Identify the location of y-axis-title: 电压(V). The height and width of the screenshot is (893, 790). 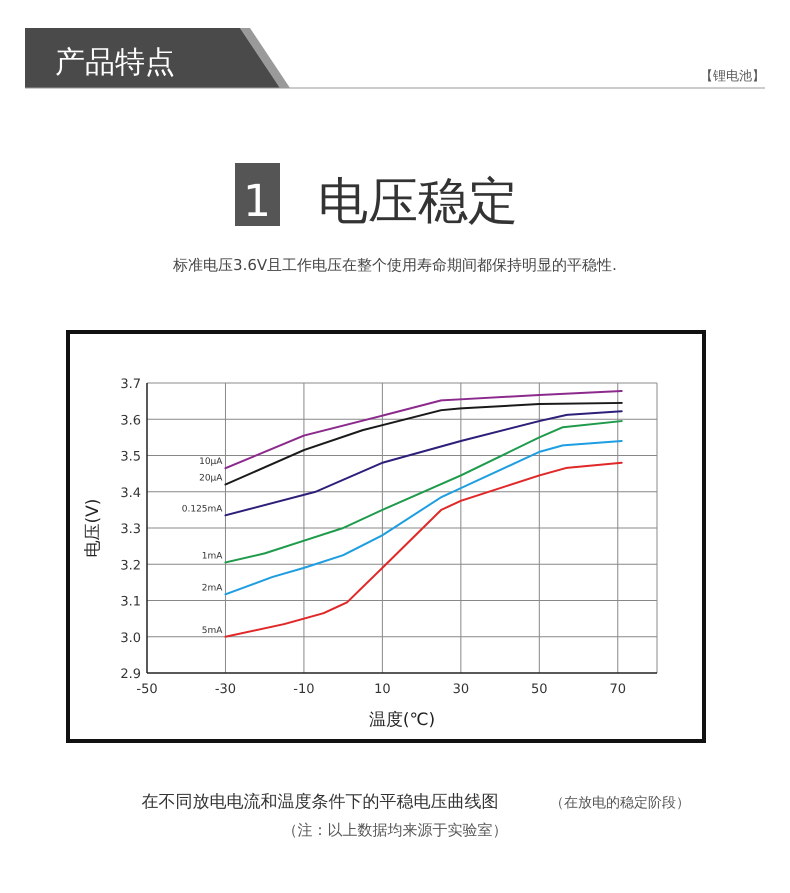
(93, 528).